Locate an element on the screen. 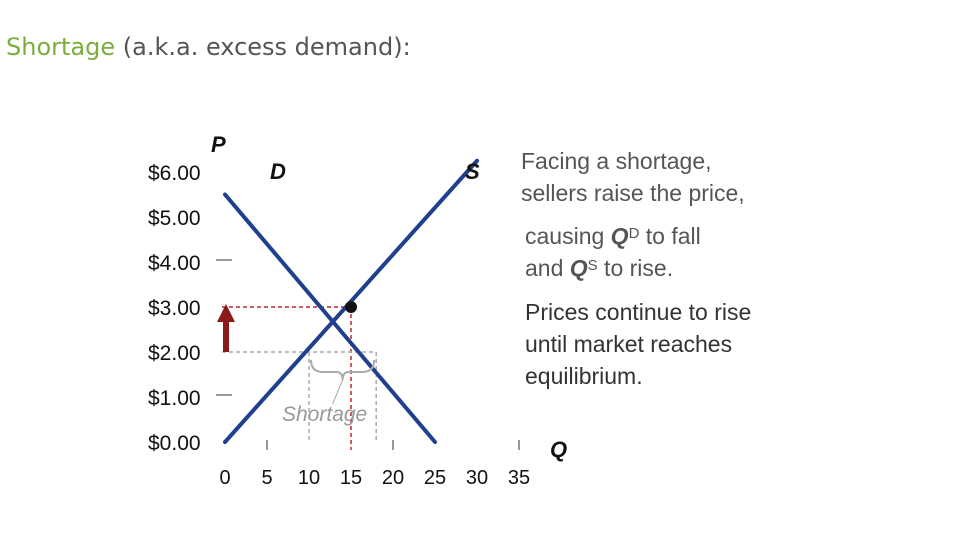  x-tick-label: 0 is located at coordinates (224, 478).